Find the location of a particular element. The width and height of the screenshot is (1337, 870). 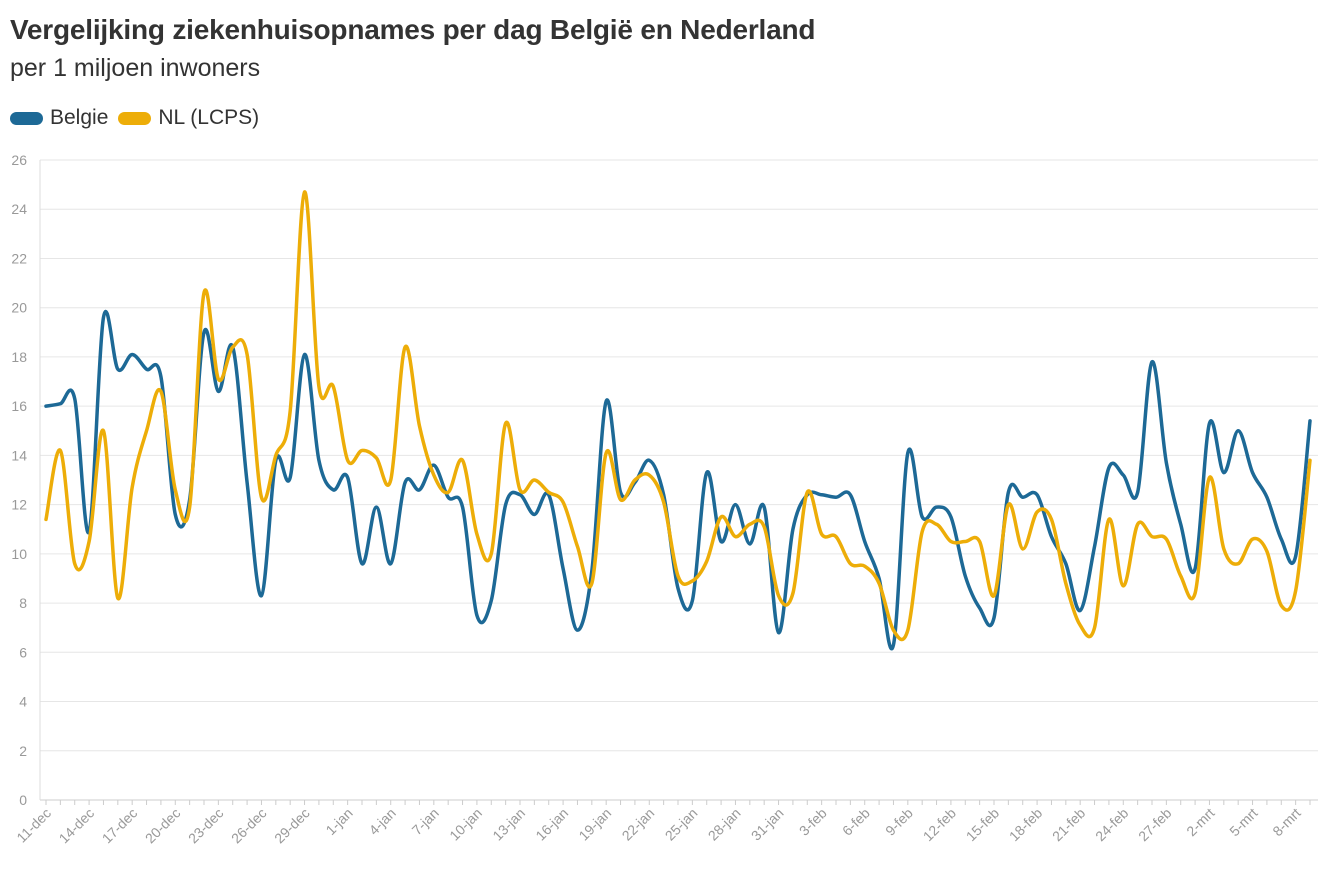

legend-label-belgie: Belgie is located at coordinates (79, 117).